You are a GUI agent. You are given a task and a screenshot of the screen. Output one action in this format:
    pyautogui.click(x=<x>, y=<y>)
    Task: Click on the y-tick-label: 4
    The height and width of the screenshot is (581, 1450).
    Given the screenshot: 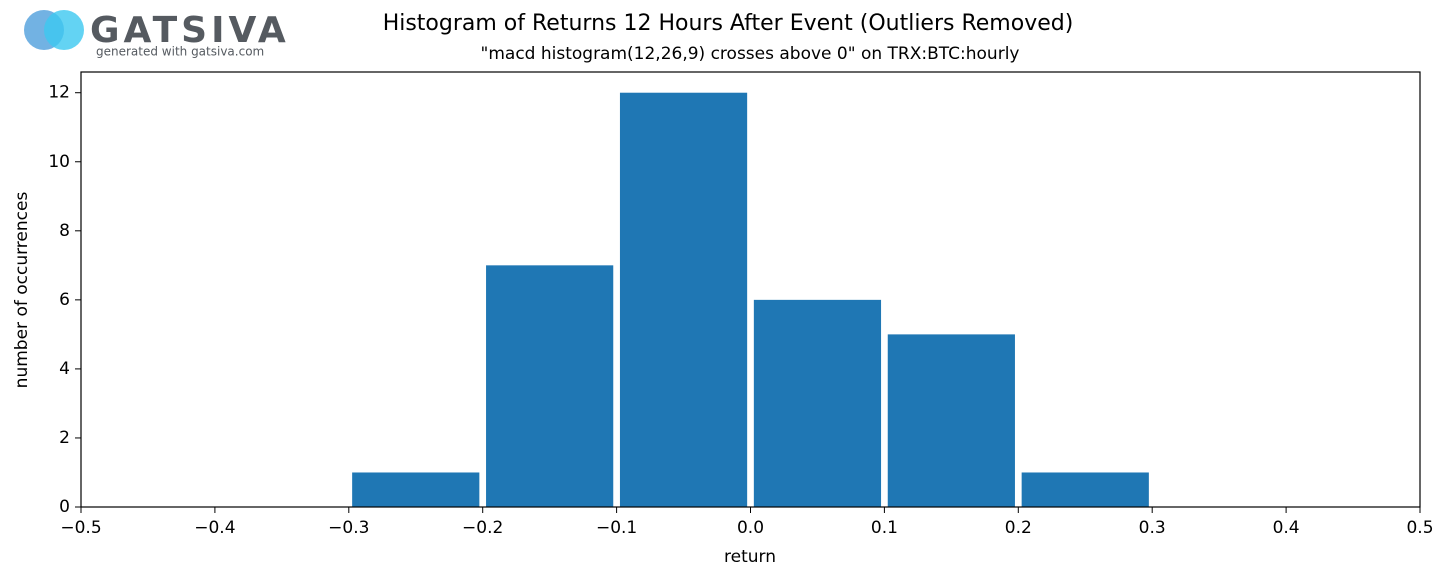 What is the action you would take?
    pyautogui.click(x=64, y=369)
    